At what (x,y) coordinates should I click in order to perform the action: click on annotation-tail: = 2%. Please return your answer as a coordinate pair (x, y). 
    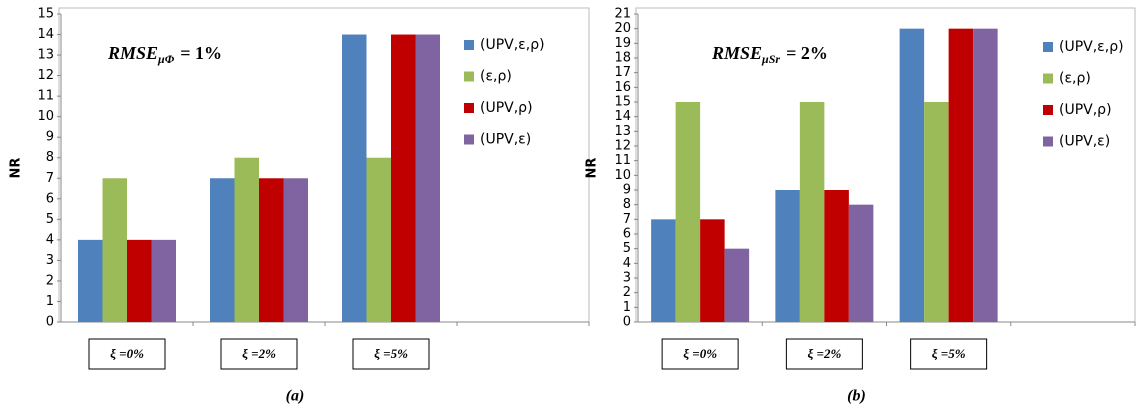
    Looking at the image, I should click on (807, 53).